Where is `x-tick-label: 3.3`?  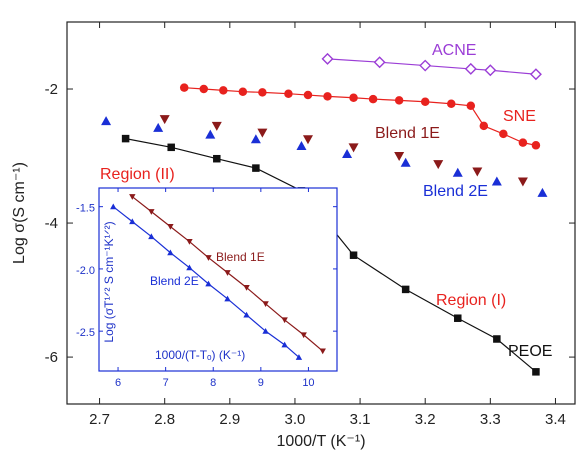
x-tick-label: 3.3 is located at coordinates (490, 419).